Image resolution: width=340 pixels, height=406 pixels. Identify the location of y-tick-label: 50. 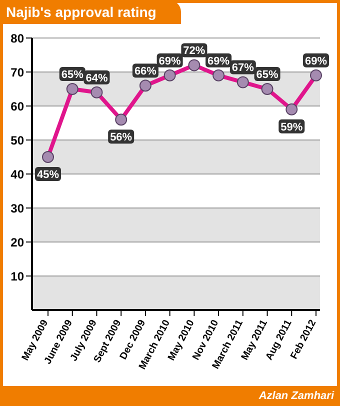
(17, 140).